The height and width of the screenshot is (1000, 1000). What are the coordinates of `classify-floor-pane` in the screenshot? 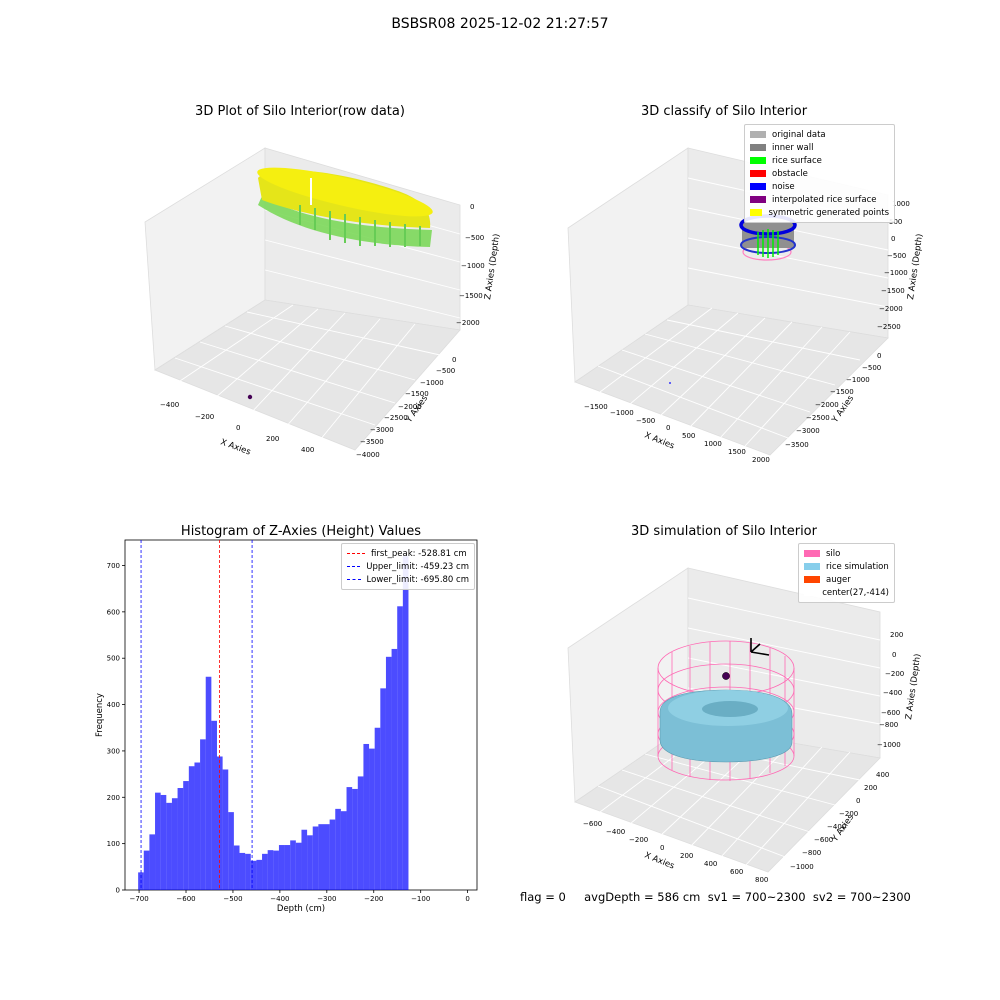 It's located at (731, 380).